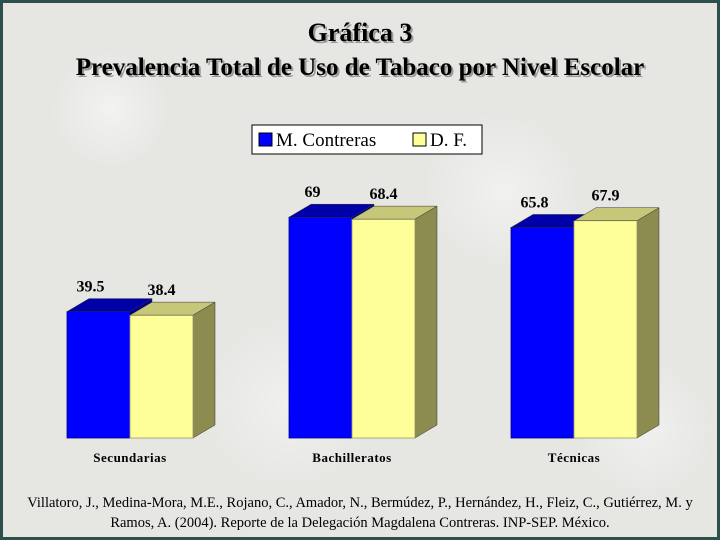 The width and height of the screenshot is (720, 540). What do you see at coordinates (384, 194) in the screenshot?
I see `data-label-bachilleratos-d-f: 68.4` at bounding box center [384, 194].